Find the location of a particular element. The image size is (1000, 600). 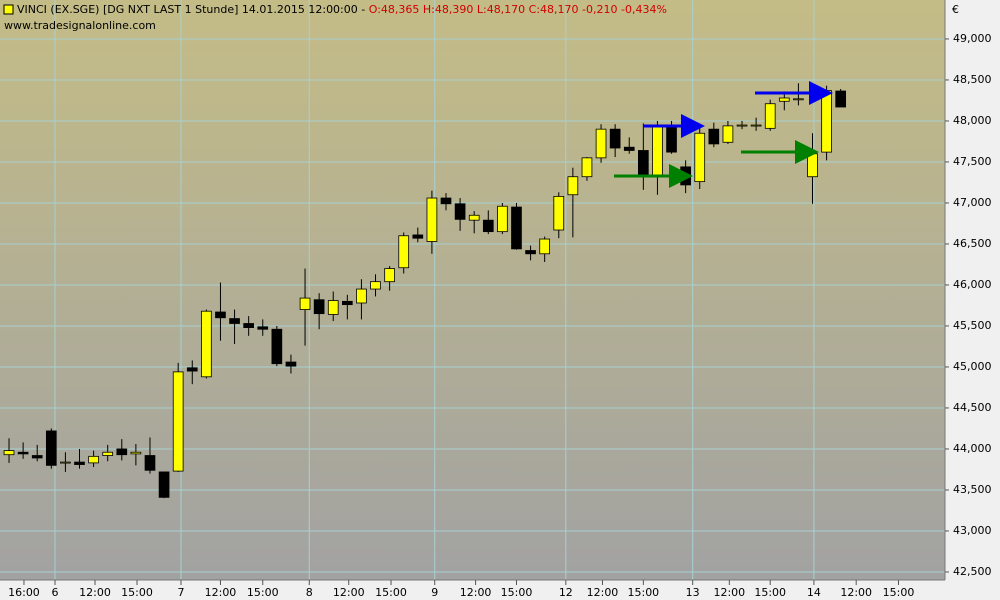

y-tick-label: 43,500 is located at coordinates (972, 489).